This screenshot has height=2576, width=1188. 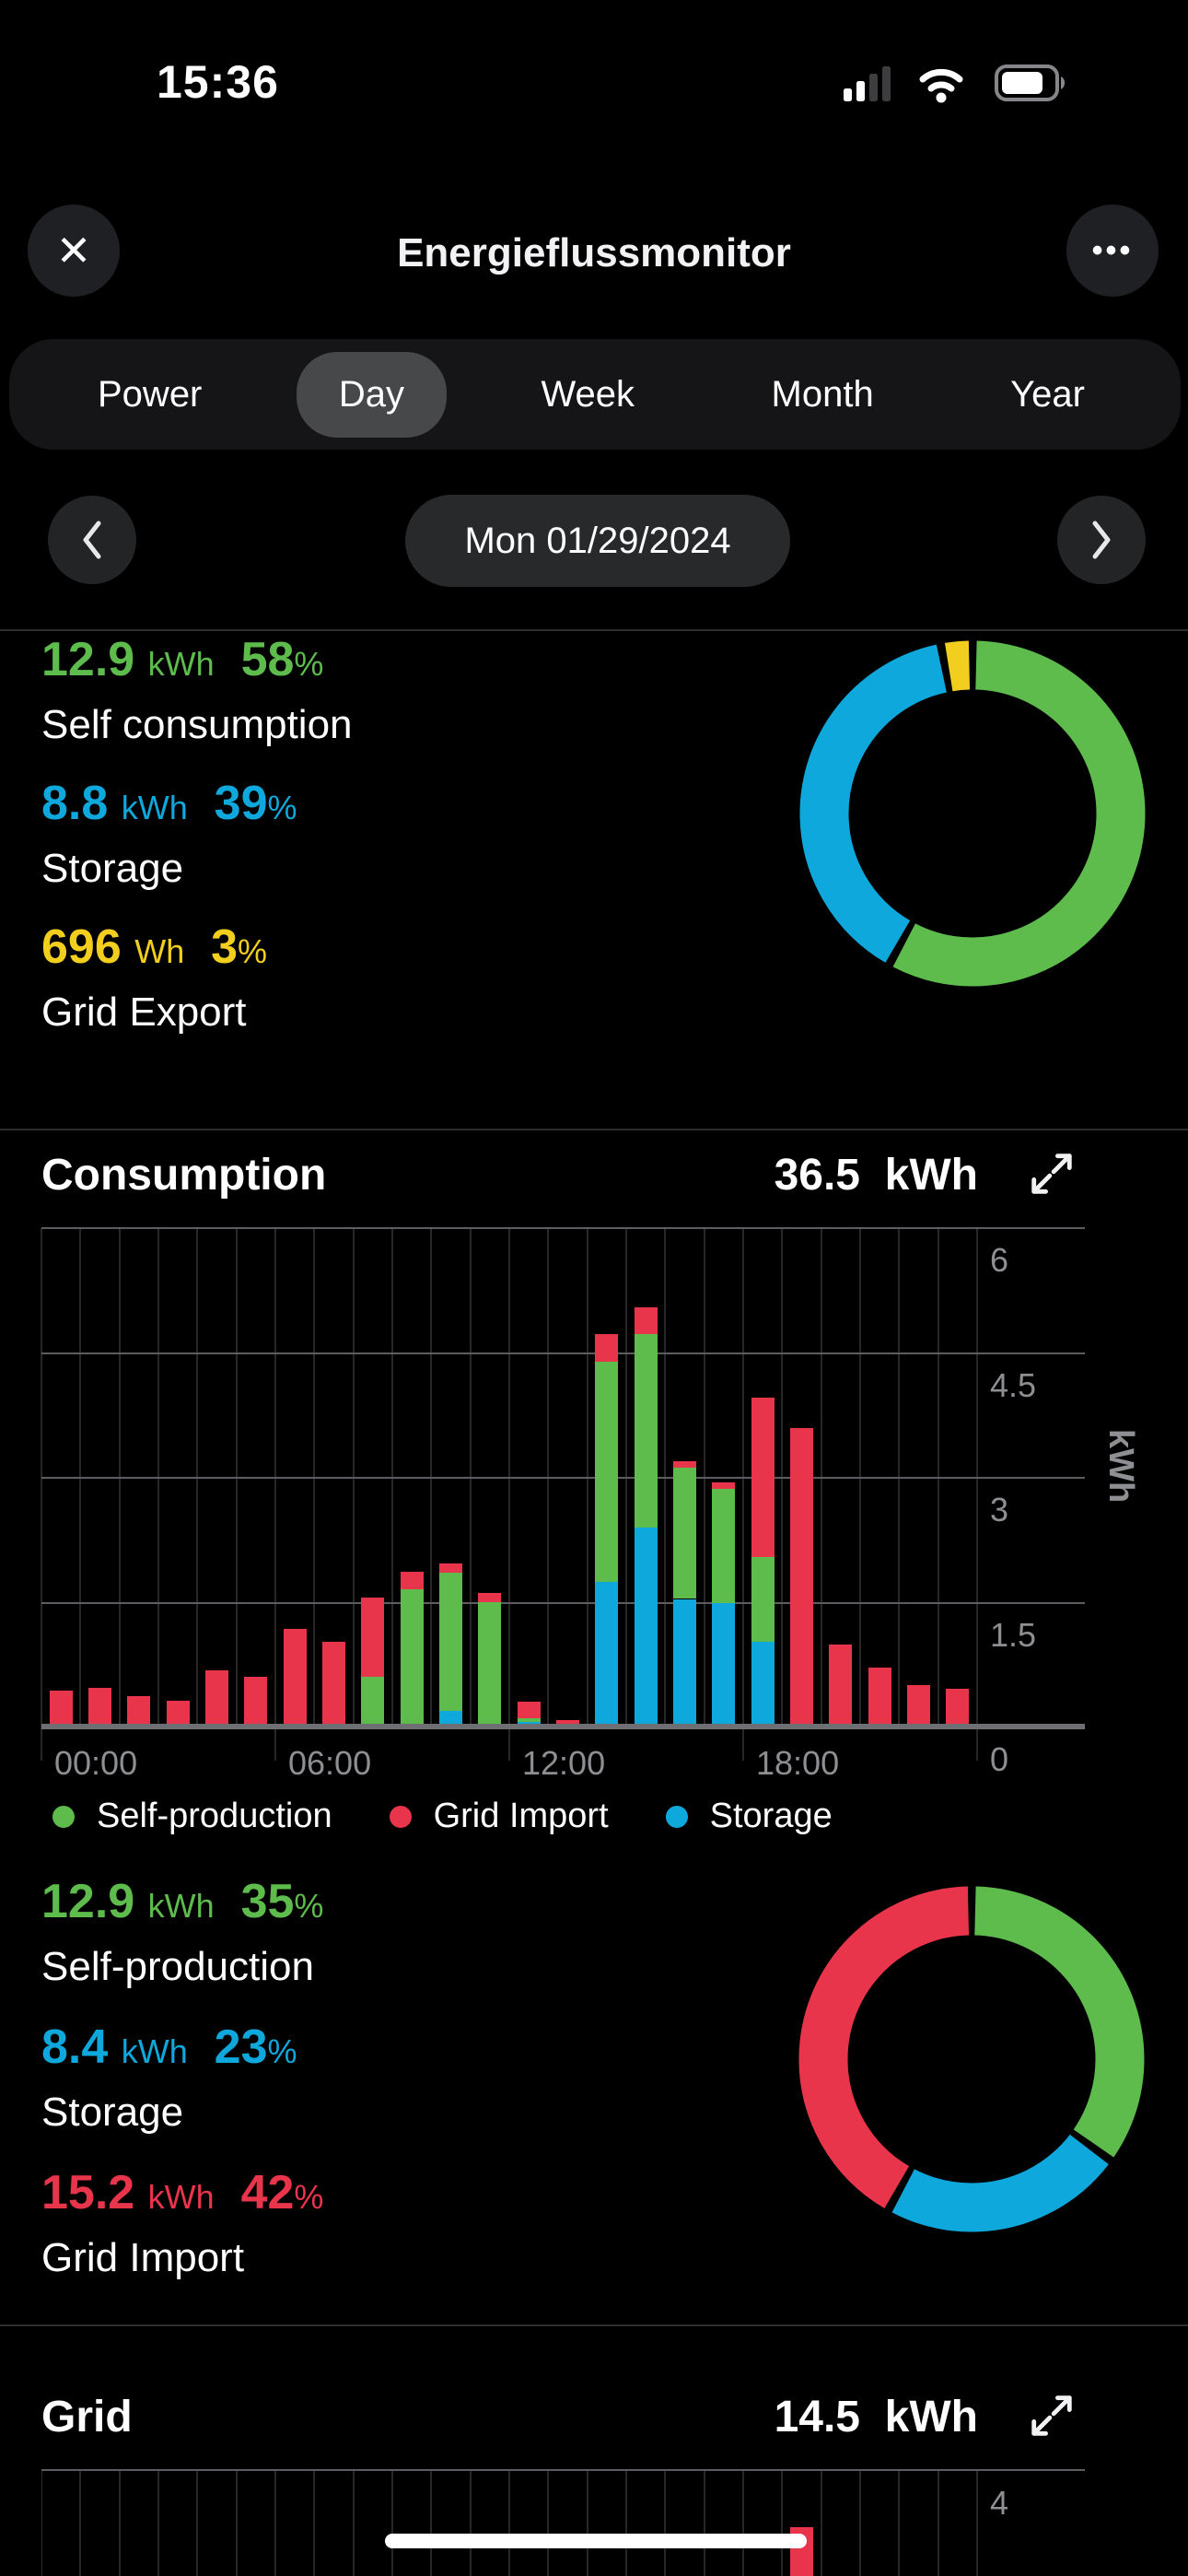 I want to click on grid-total: 14.5 kWh, so click(x=876, y=2417).